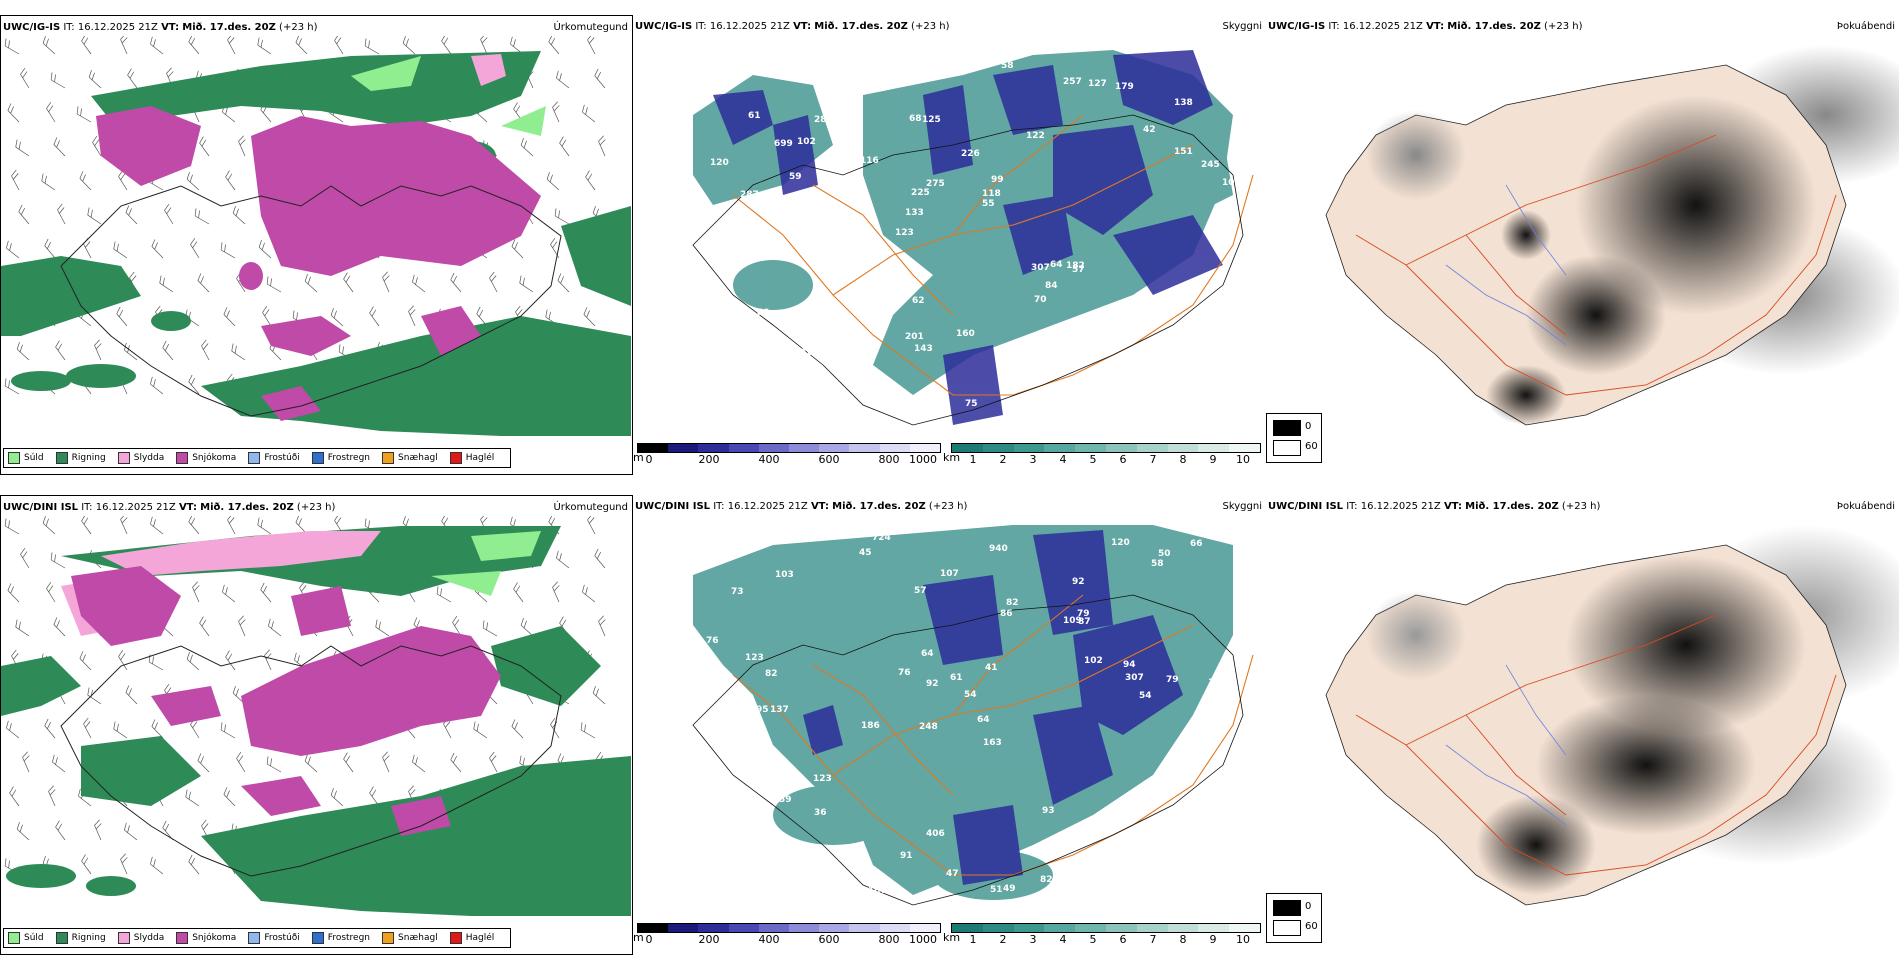 This screenshot has width=1900, height=955. What do you see at coordinates (1586, 725) in the screenshot?
I see `fog-areas` at bounding box center [1586, 725].